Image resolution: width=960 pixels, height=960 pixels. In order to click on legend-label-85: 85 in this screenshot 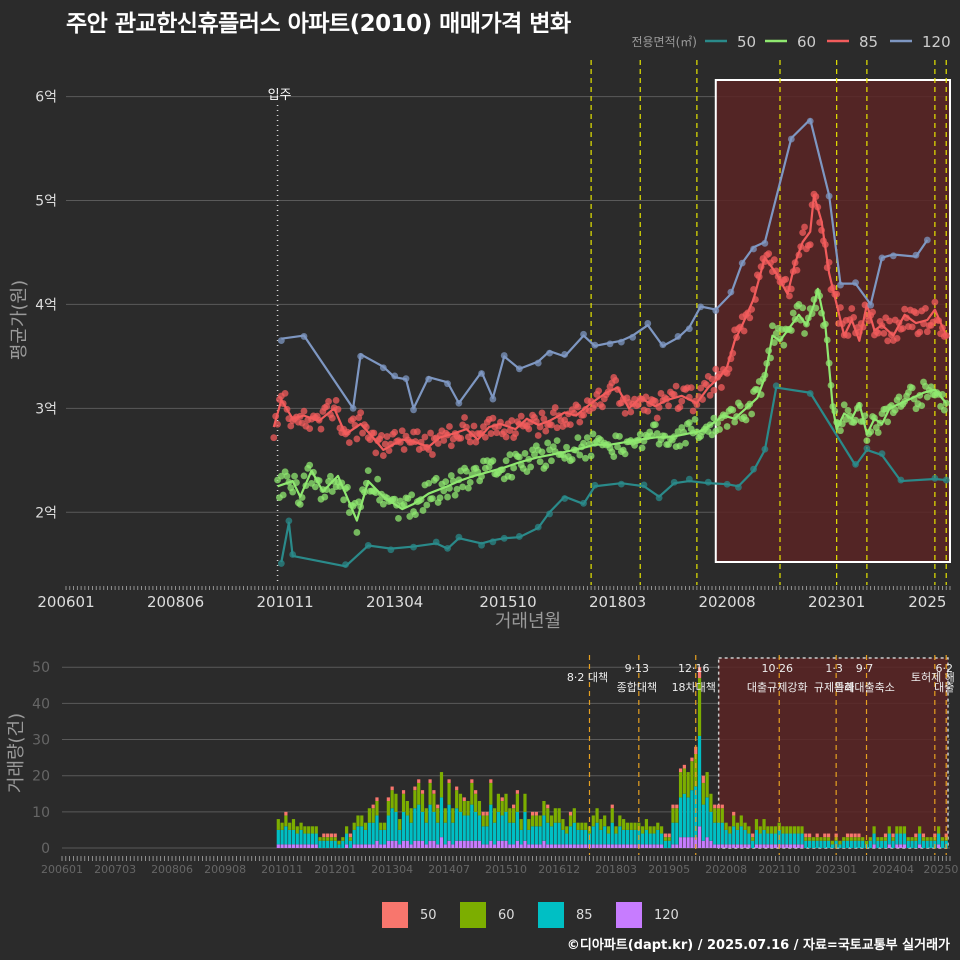, I will do `click(868, 42)`.